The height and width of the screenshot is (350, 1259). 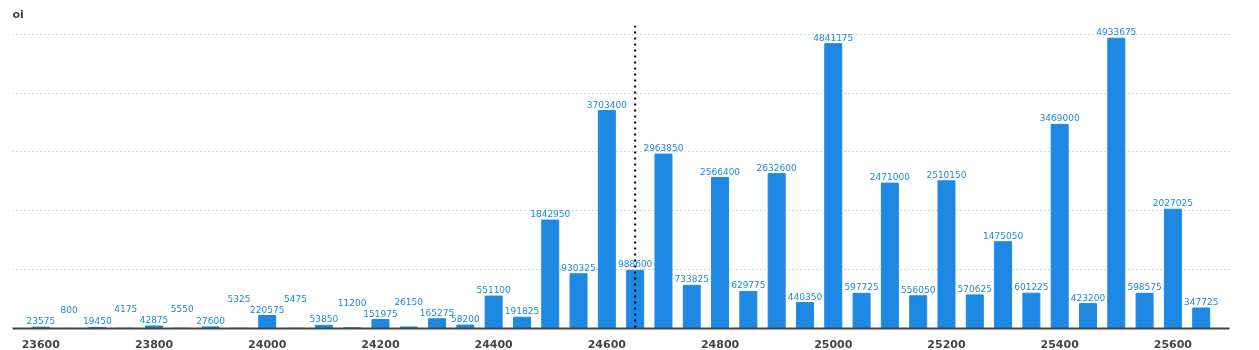 What do you see at coordinates (691, 279) in the screenshot?
I see `data-label: 733825` at bounding box center [691, 279].